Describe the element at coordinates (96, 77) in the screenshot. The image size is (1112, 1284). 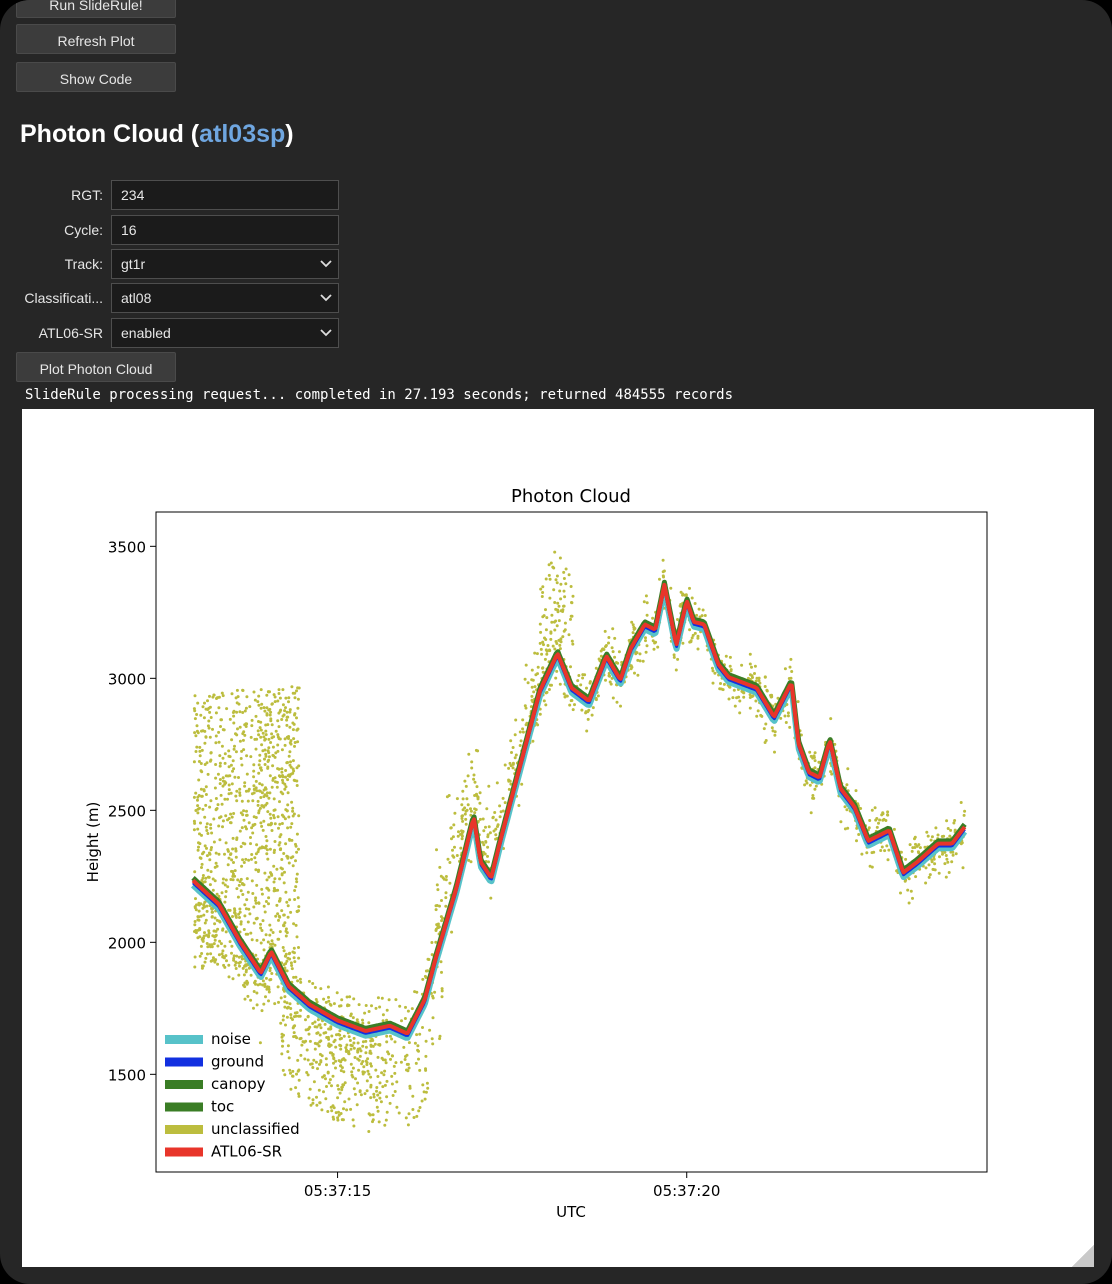
I see `show-code-button: Show Code` at that location.